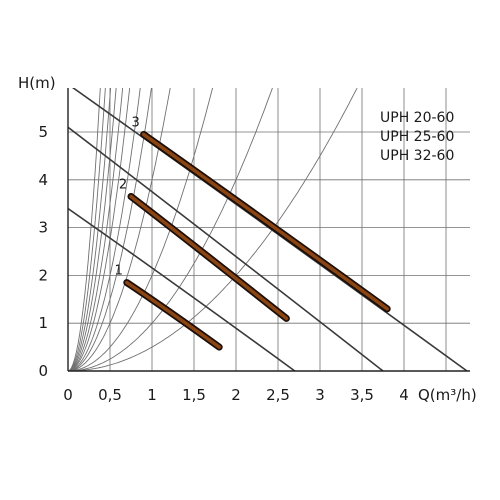  What do you see at coordinates (43, 371) in the screenshot?
I see `y-tick-label: 0` at bounding box center [43, 371].